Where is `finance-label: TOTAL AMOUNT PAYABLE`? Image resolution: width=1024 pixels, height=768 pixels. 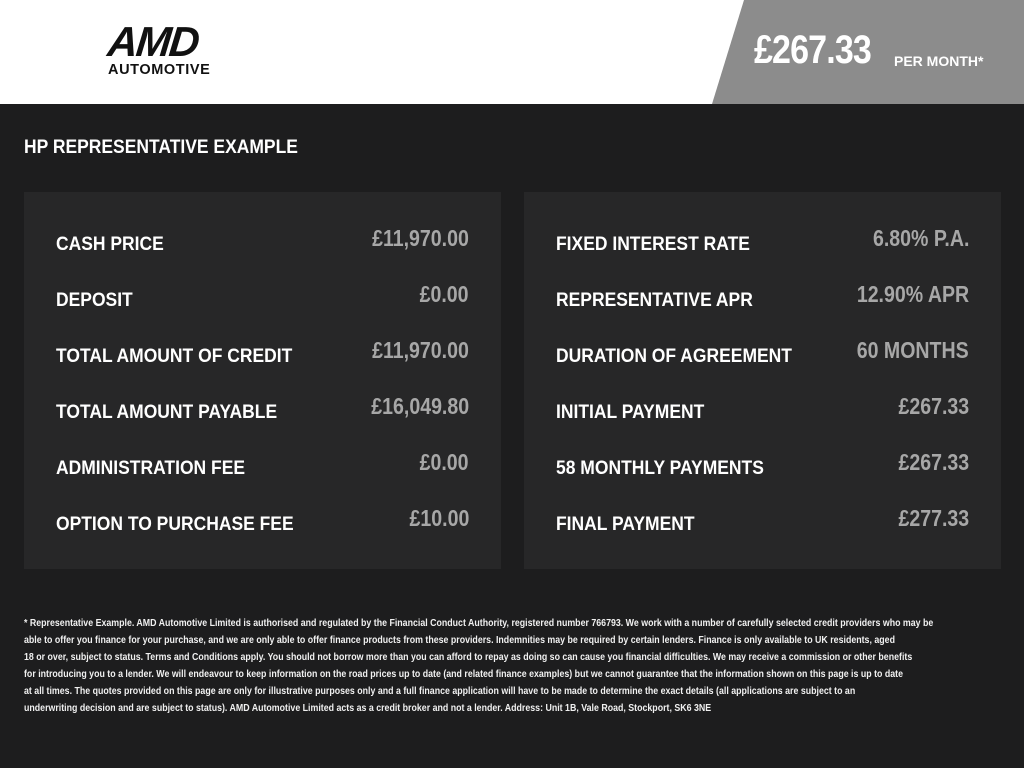 finance-label: TOTAL AMOUNT PAYABLE is located at coordinates (167, 412).